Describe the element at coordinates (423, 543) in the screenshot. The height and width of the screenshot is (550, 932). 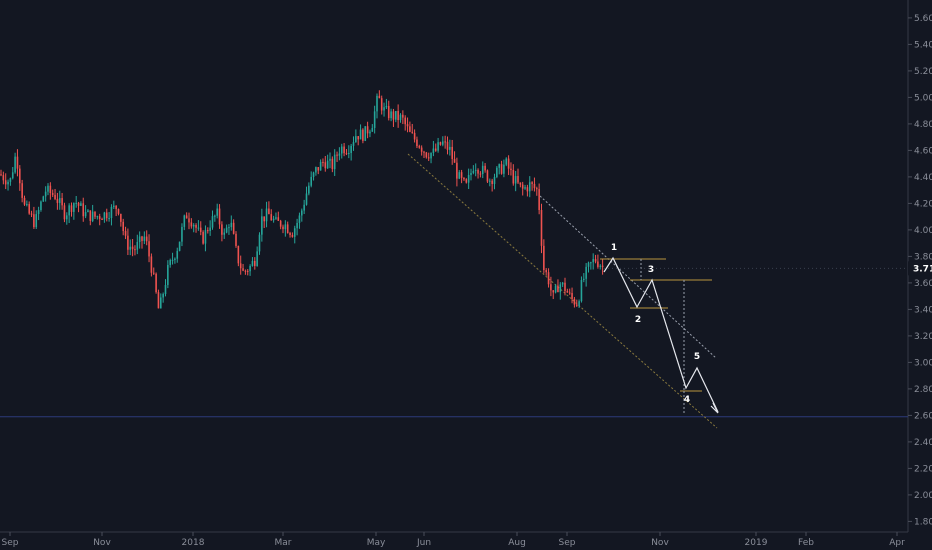
I see `x-tick-label: Jun` at that location.